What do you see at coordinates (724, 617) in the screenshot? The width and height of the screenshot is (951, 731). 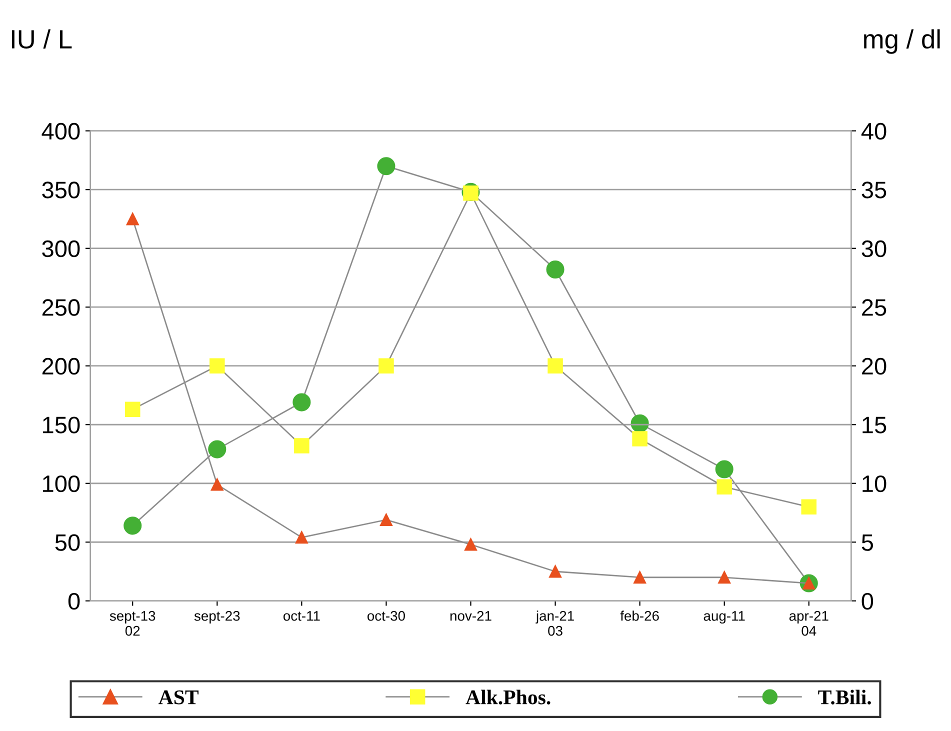 I see `x-tick-label: aug-11` at bounding box center [724, 617].